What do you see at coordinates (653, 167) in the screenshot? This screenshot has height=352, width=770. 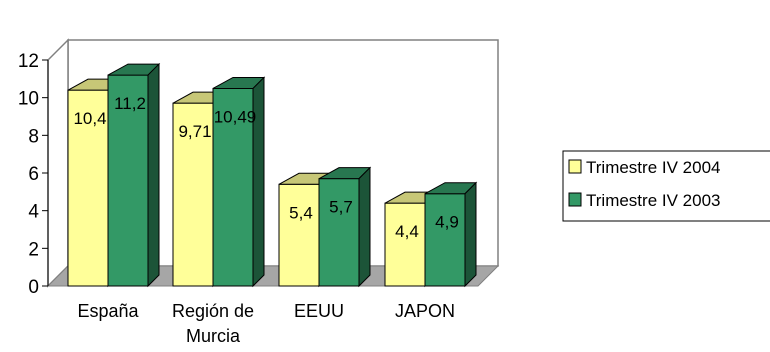 I see `legend-label: Trimestre IV 2004` at bounding box center [653, 167].